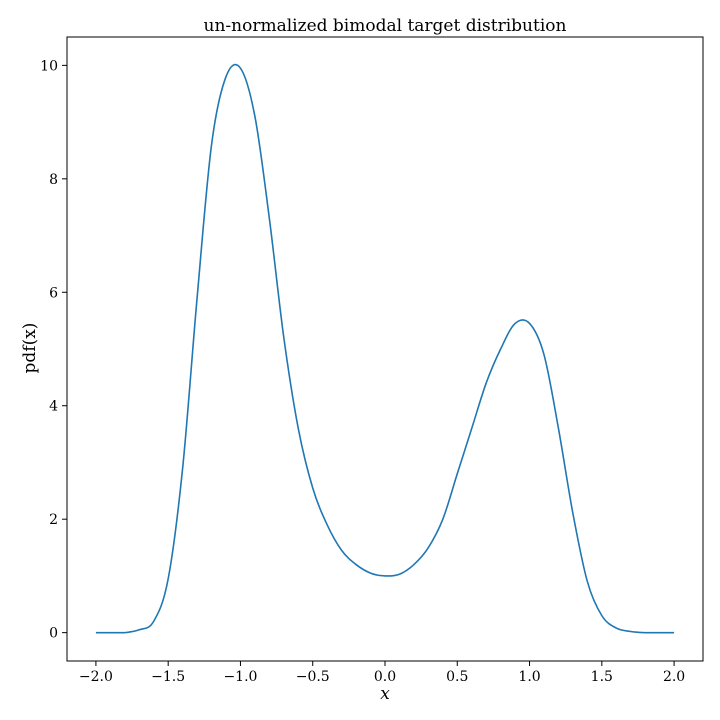 The image size is (720, 720). What do you see at coordinates (385, 694) in the screenshot?
I see `x-axis-label: x` at bounding box center [385, 694].